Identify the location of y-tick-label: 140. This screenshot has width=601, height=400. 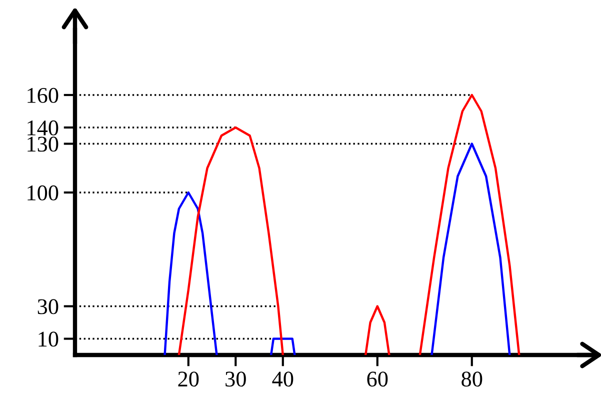
(43, 128).